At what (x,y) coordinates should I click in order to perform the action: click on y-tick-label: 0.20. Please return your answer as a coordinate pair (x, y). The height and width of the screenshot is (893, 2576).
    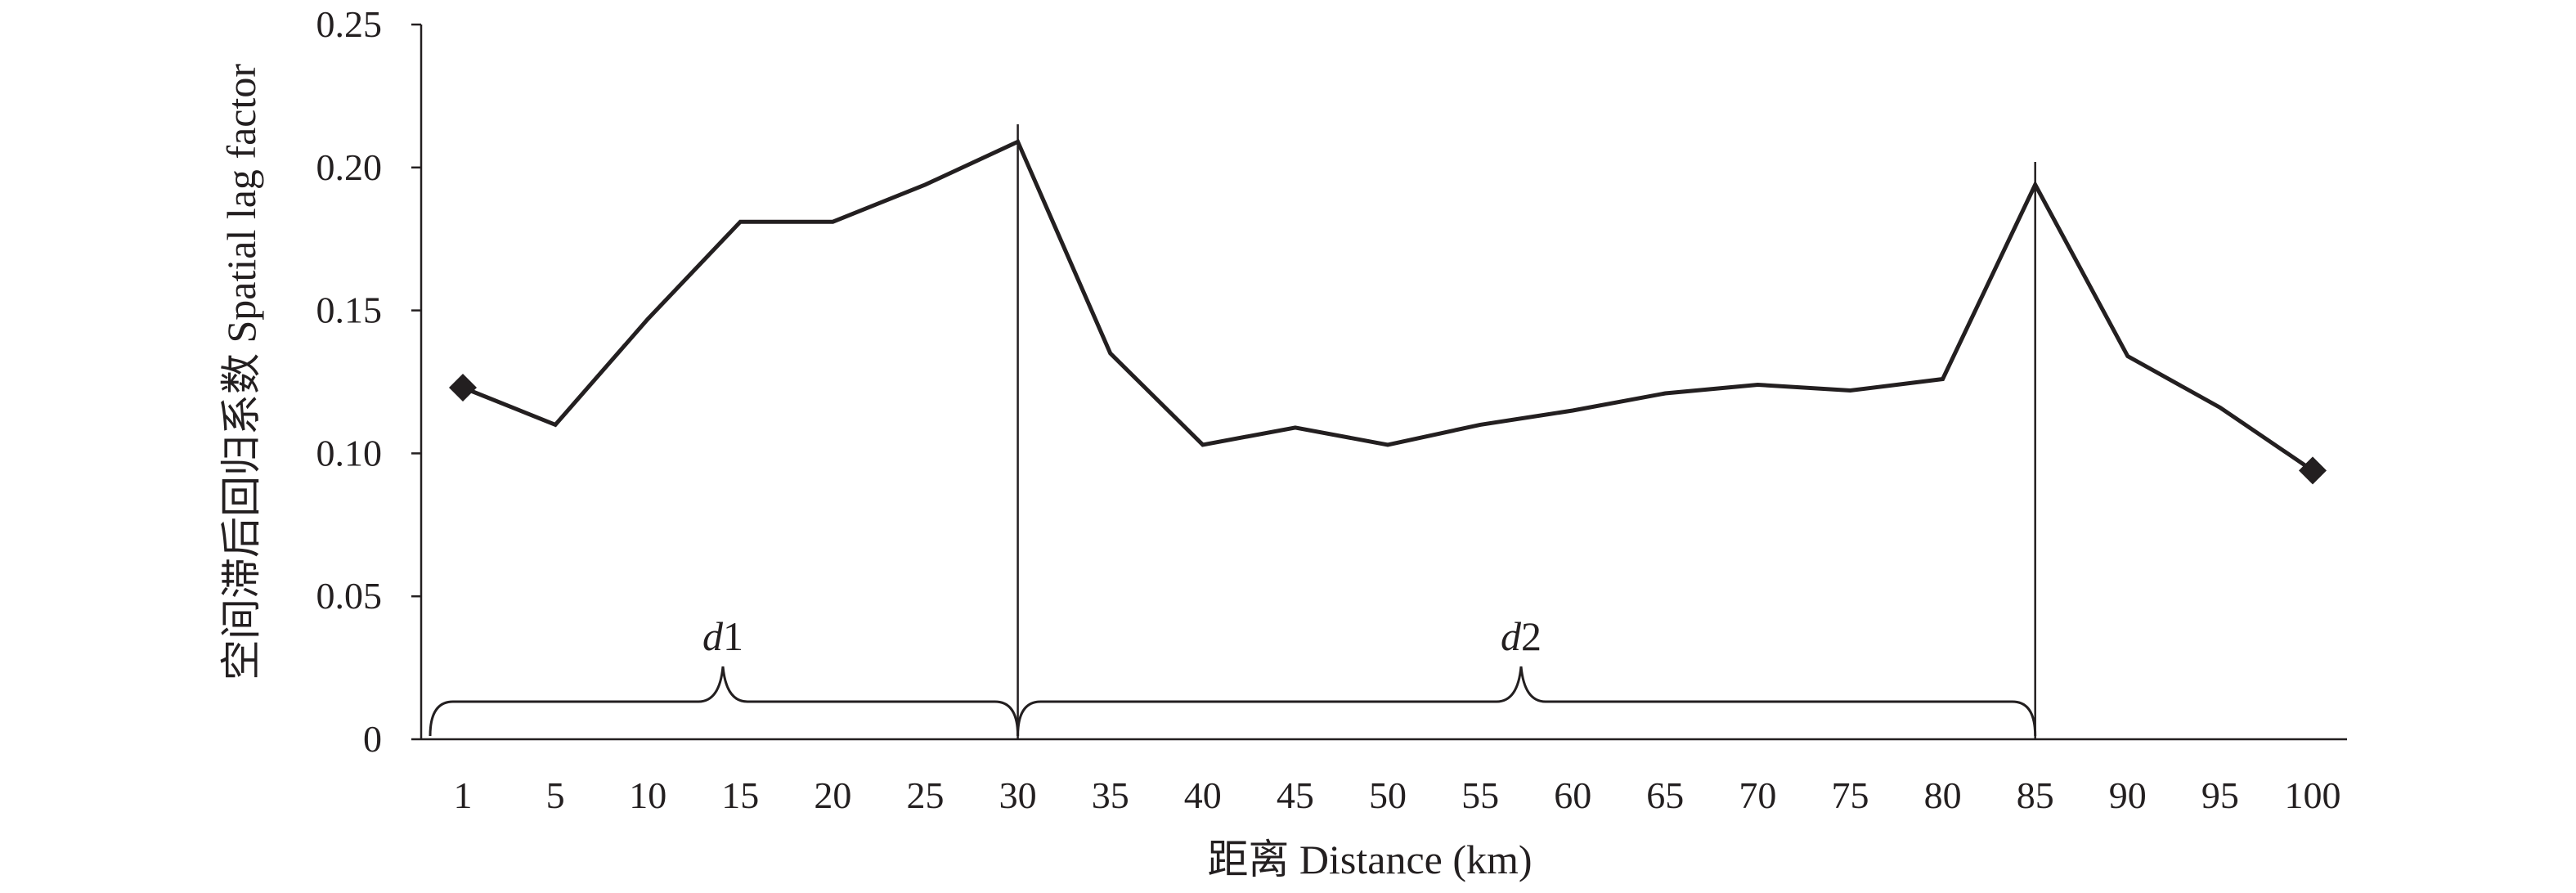
    Looking at the image, I should click on (350, 167).